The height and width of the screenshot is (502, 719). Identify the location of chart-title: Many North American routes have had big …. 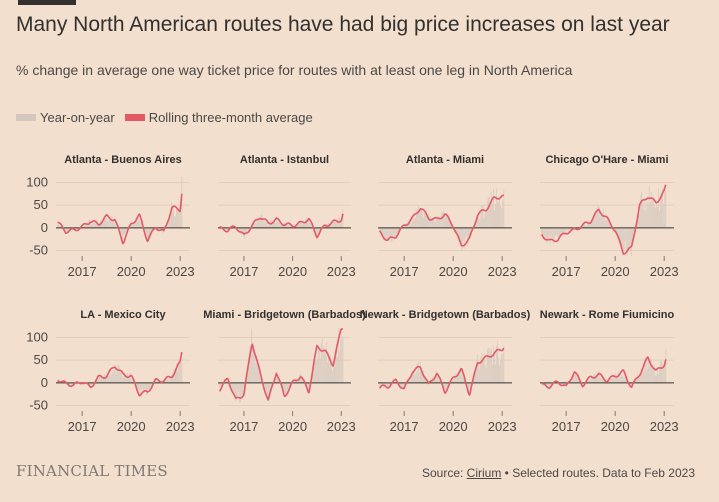
(343, 24).